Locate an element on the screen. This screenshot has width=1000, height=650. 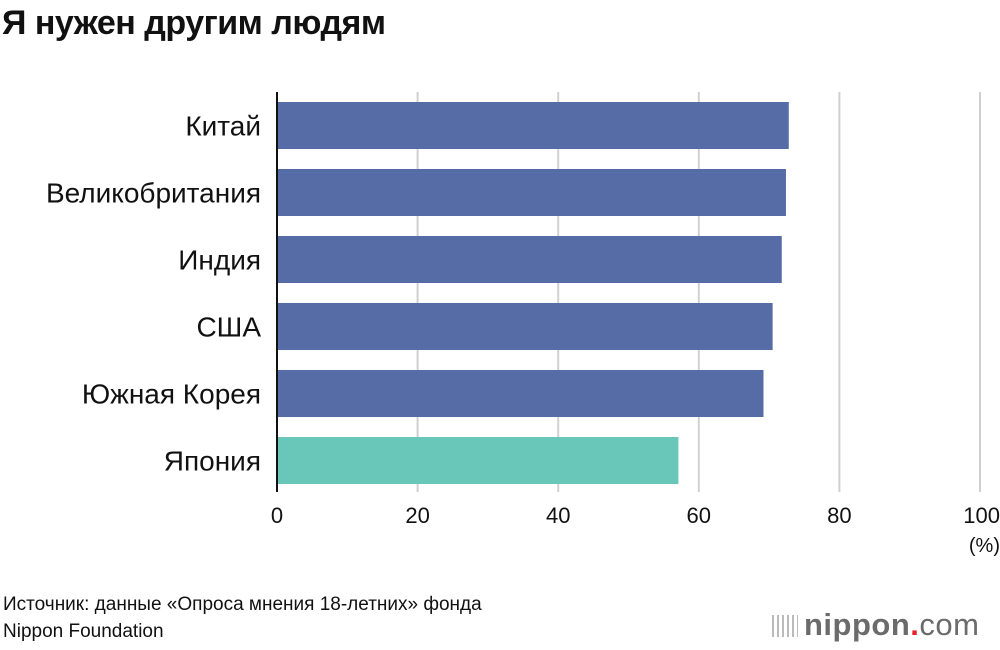
logo-bars-icon is located at coordinates (785, 626).